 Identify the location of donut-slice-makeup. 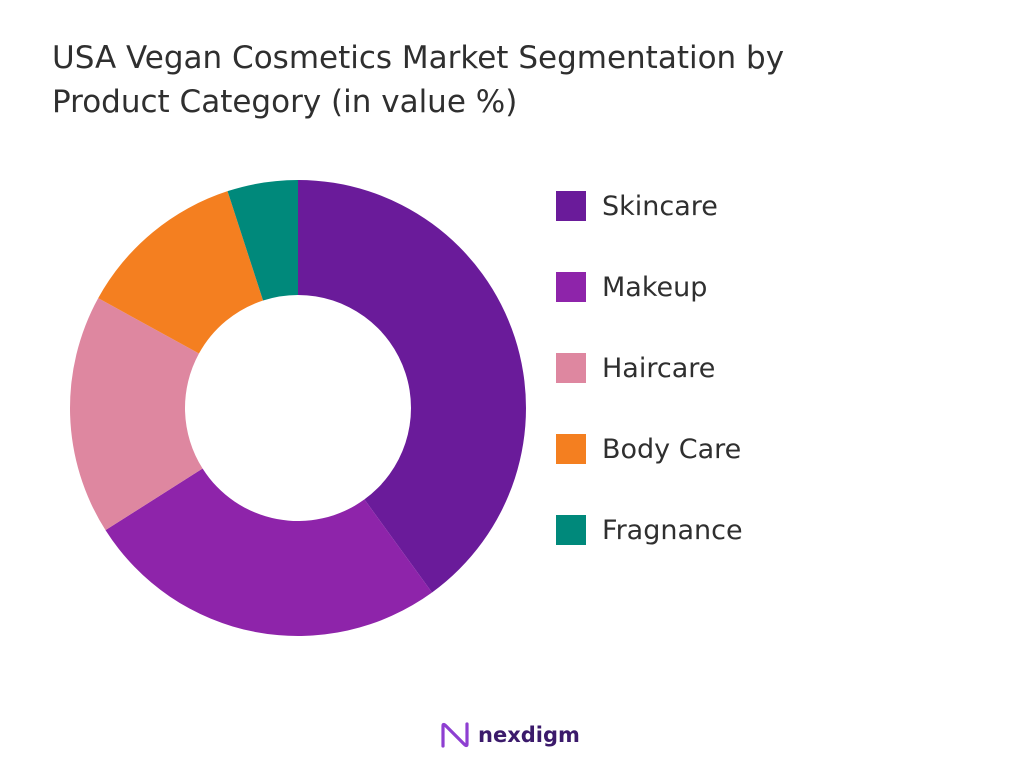
(269, 552).